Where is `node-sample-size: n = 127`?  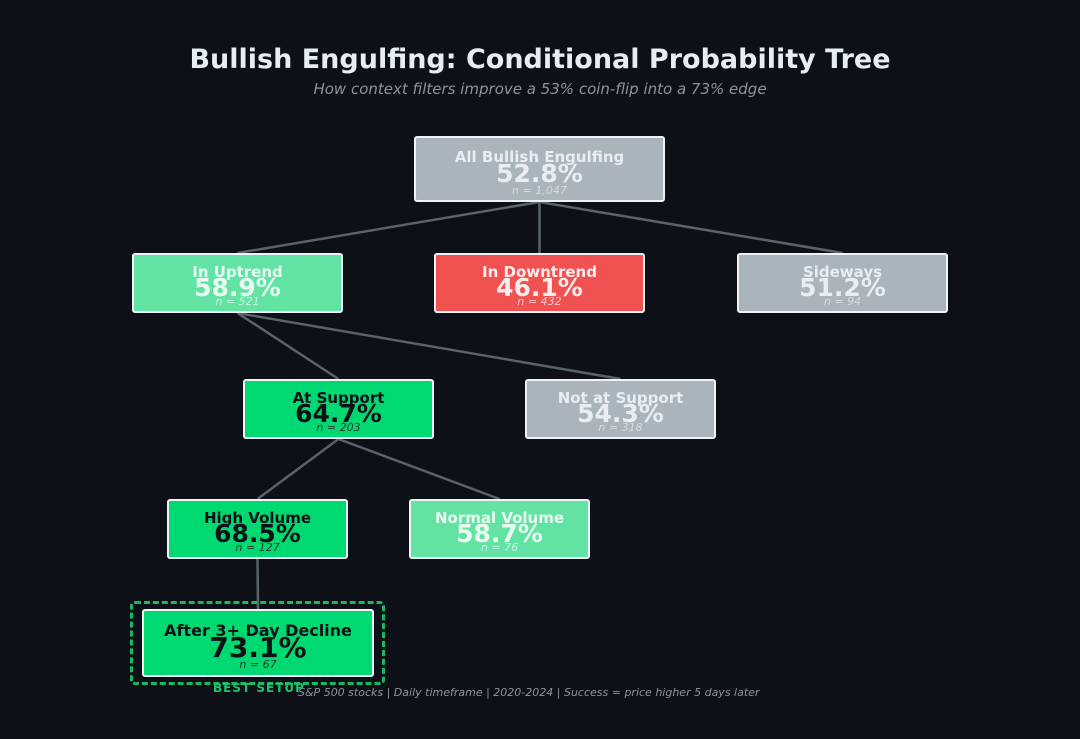
node-sample-size: n = 127 is located at coordinates (257, 547).